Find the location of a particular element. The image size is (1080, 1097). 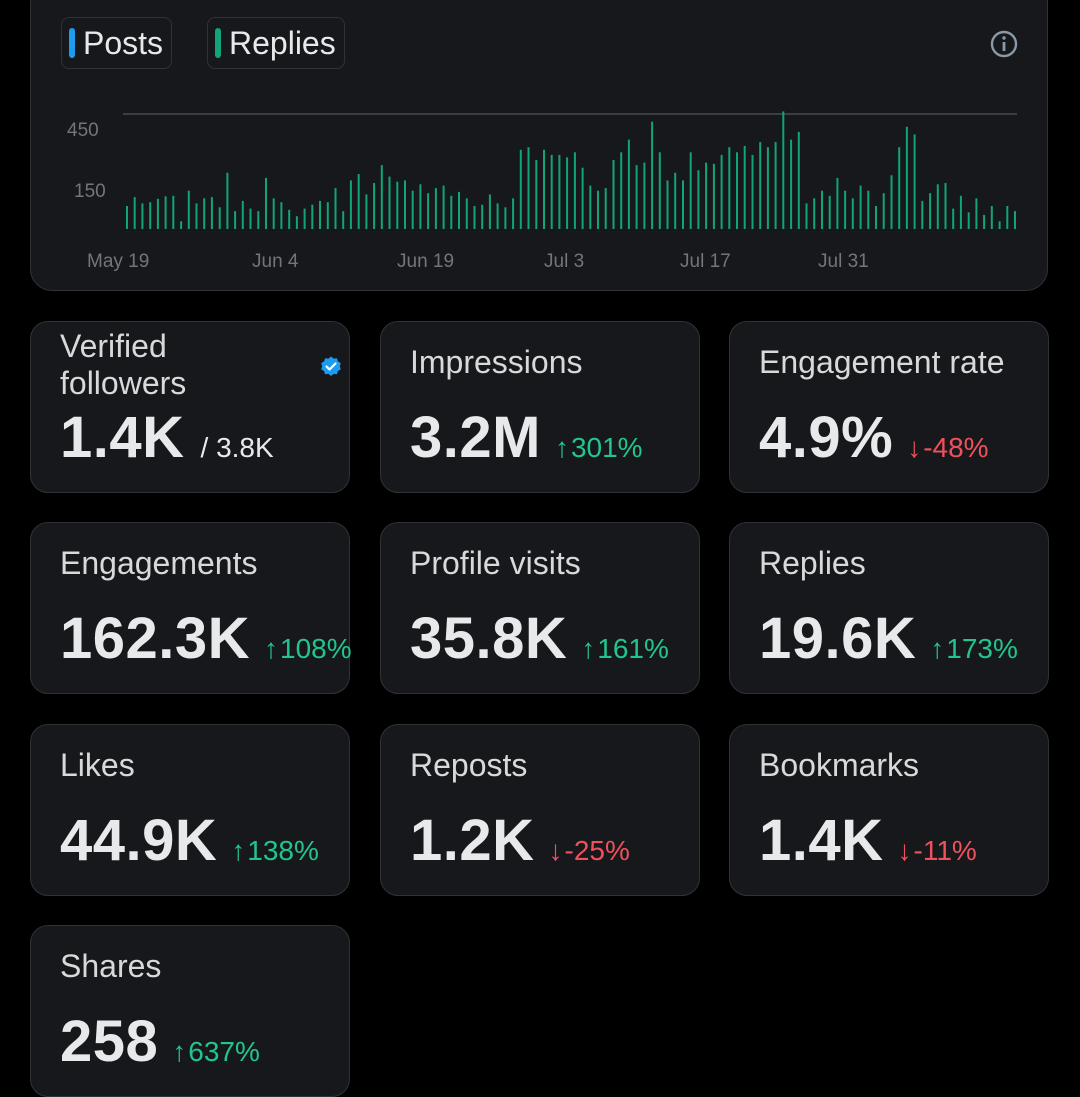

shares-value: 258 is located at coordinates (109, 1041).